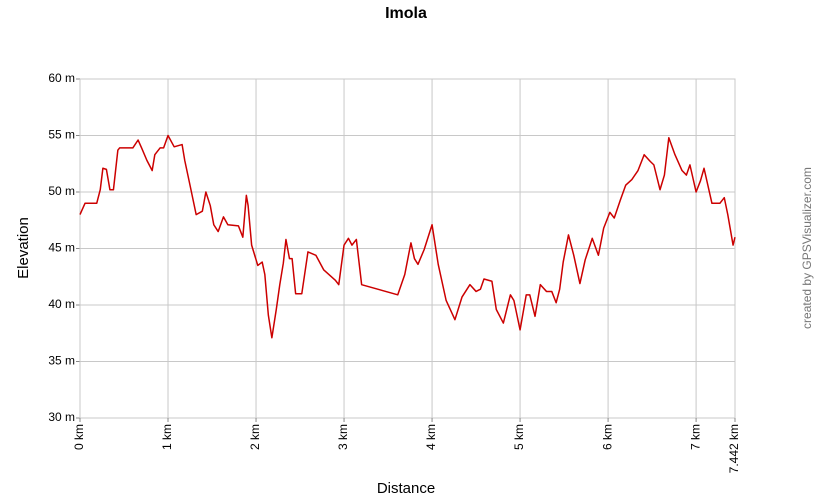 Image resolution: width=815 pixels, height=500 pixels. I want to click on y-tick-label: 50 m, so click(61, 191).